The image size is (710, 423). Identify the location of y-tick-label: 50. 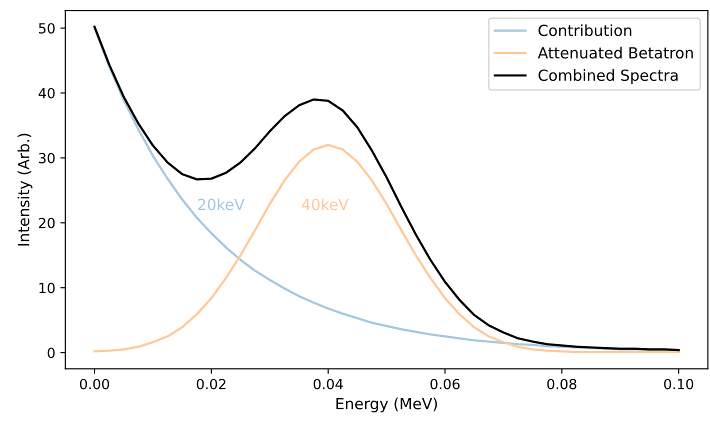
(46, 28).